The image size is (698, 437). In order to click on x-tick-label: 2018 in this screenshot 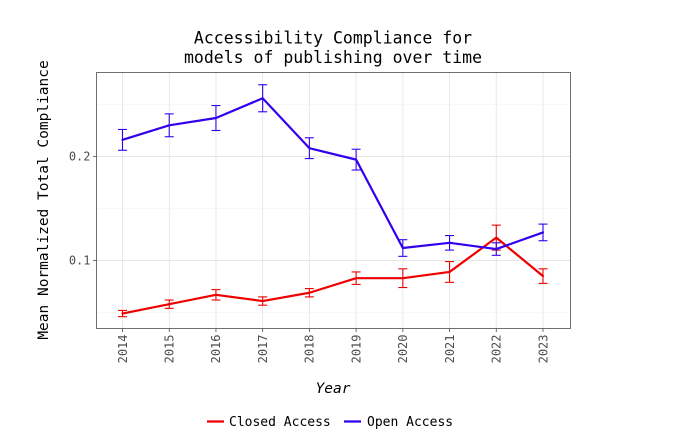, I will do `click(310, 349)`.